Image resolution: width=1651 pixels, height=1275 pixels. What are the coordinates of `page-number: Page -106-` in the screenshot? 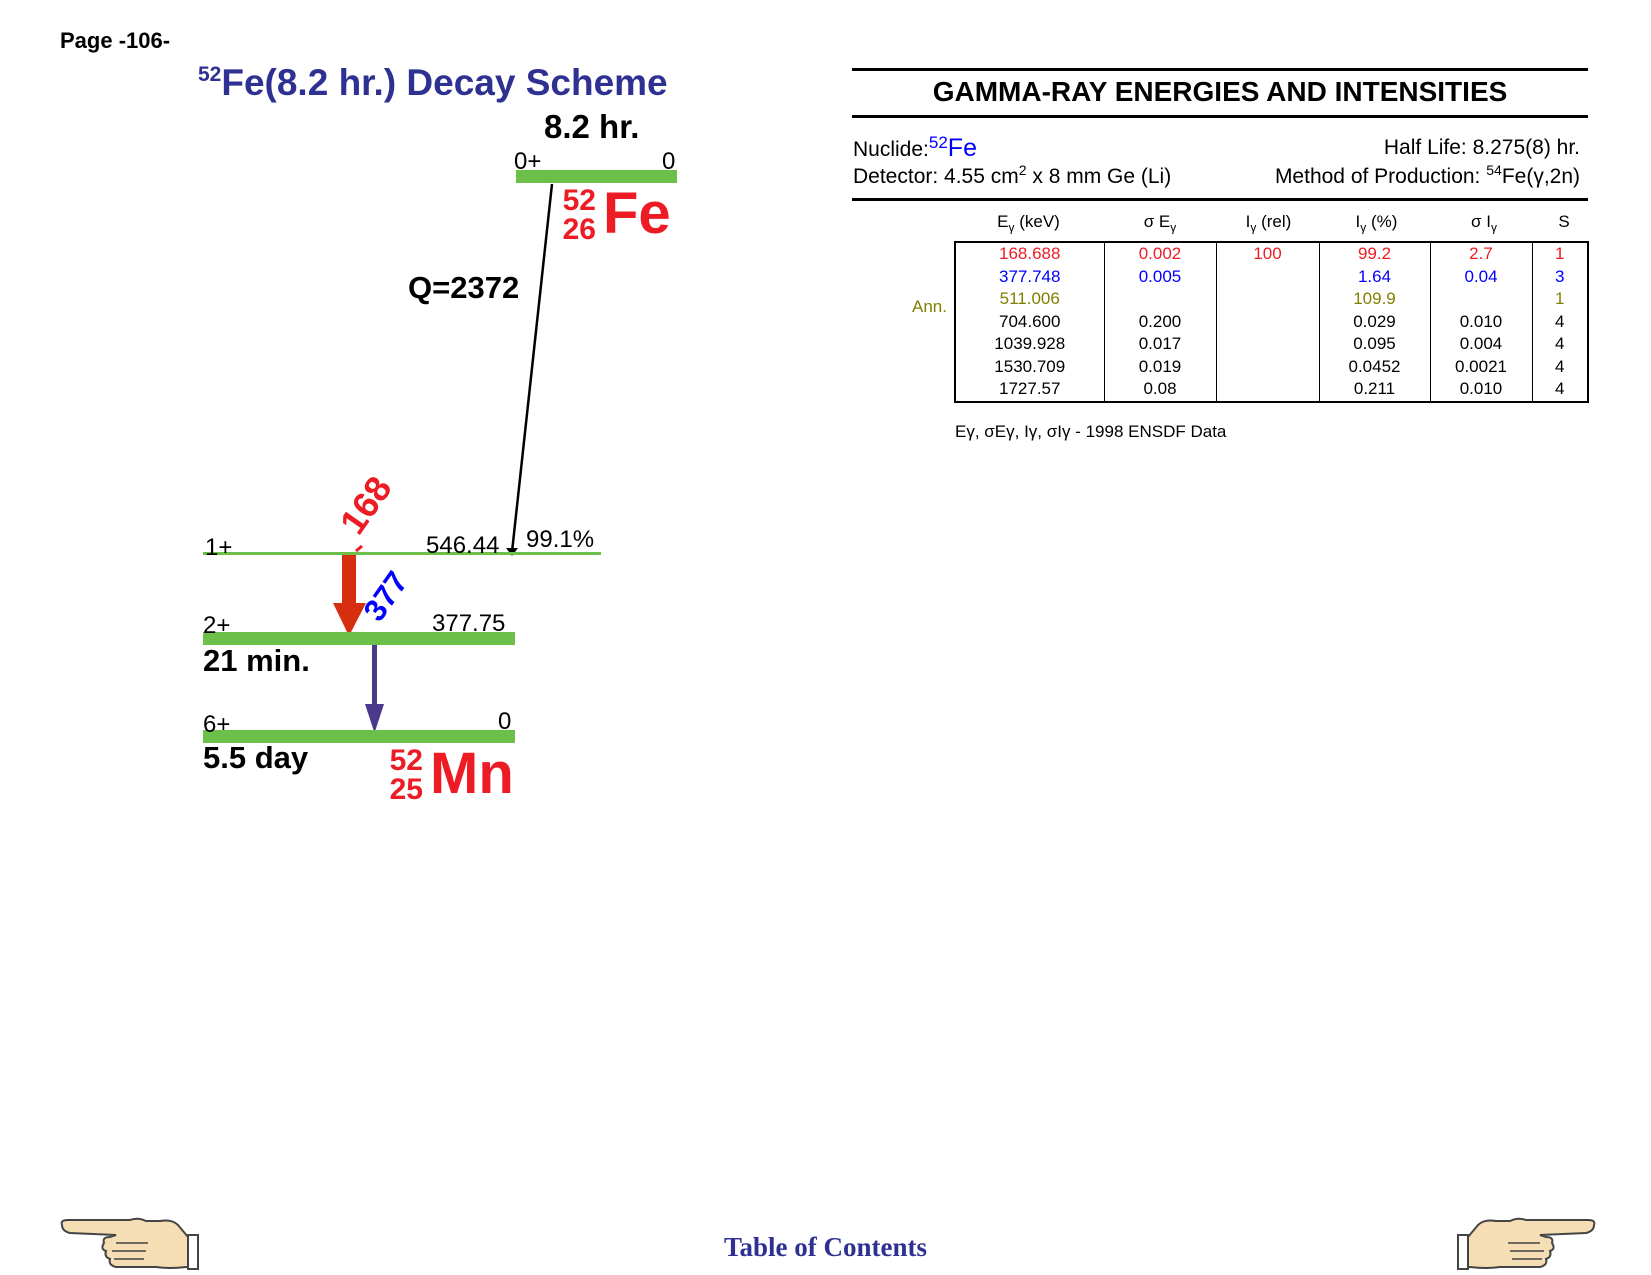 It's located at (115, 40).